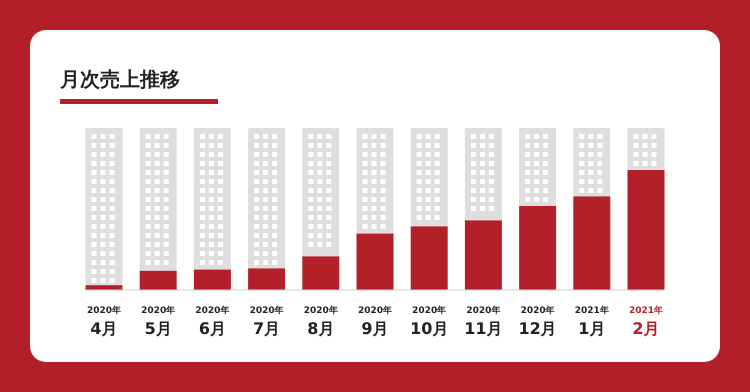 This screenshot has width=750, height=392. What do you see at coordinates (267, 321) in the screenshot?
I see `x-tick-label: 2020年 7月` at bounding box center [267, 321].